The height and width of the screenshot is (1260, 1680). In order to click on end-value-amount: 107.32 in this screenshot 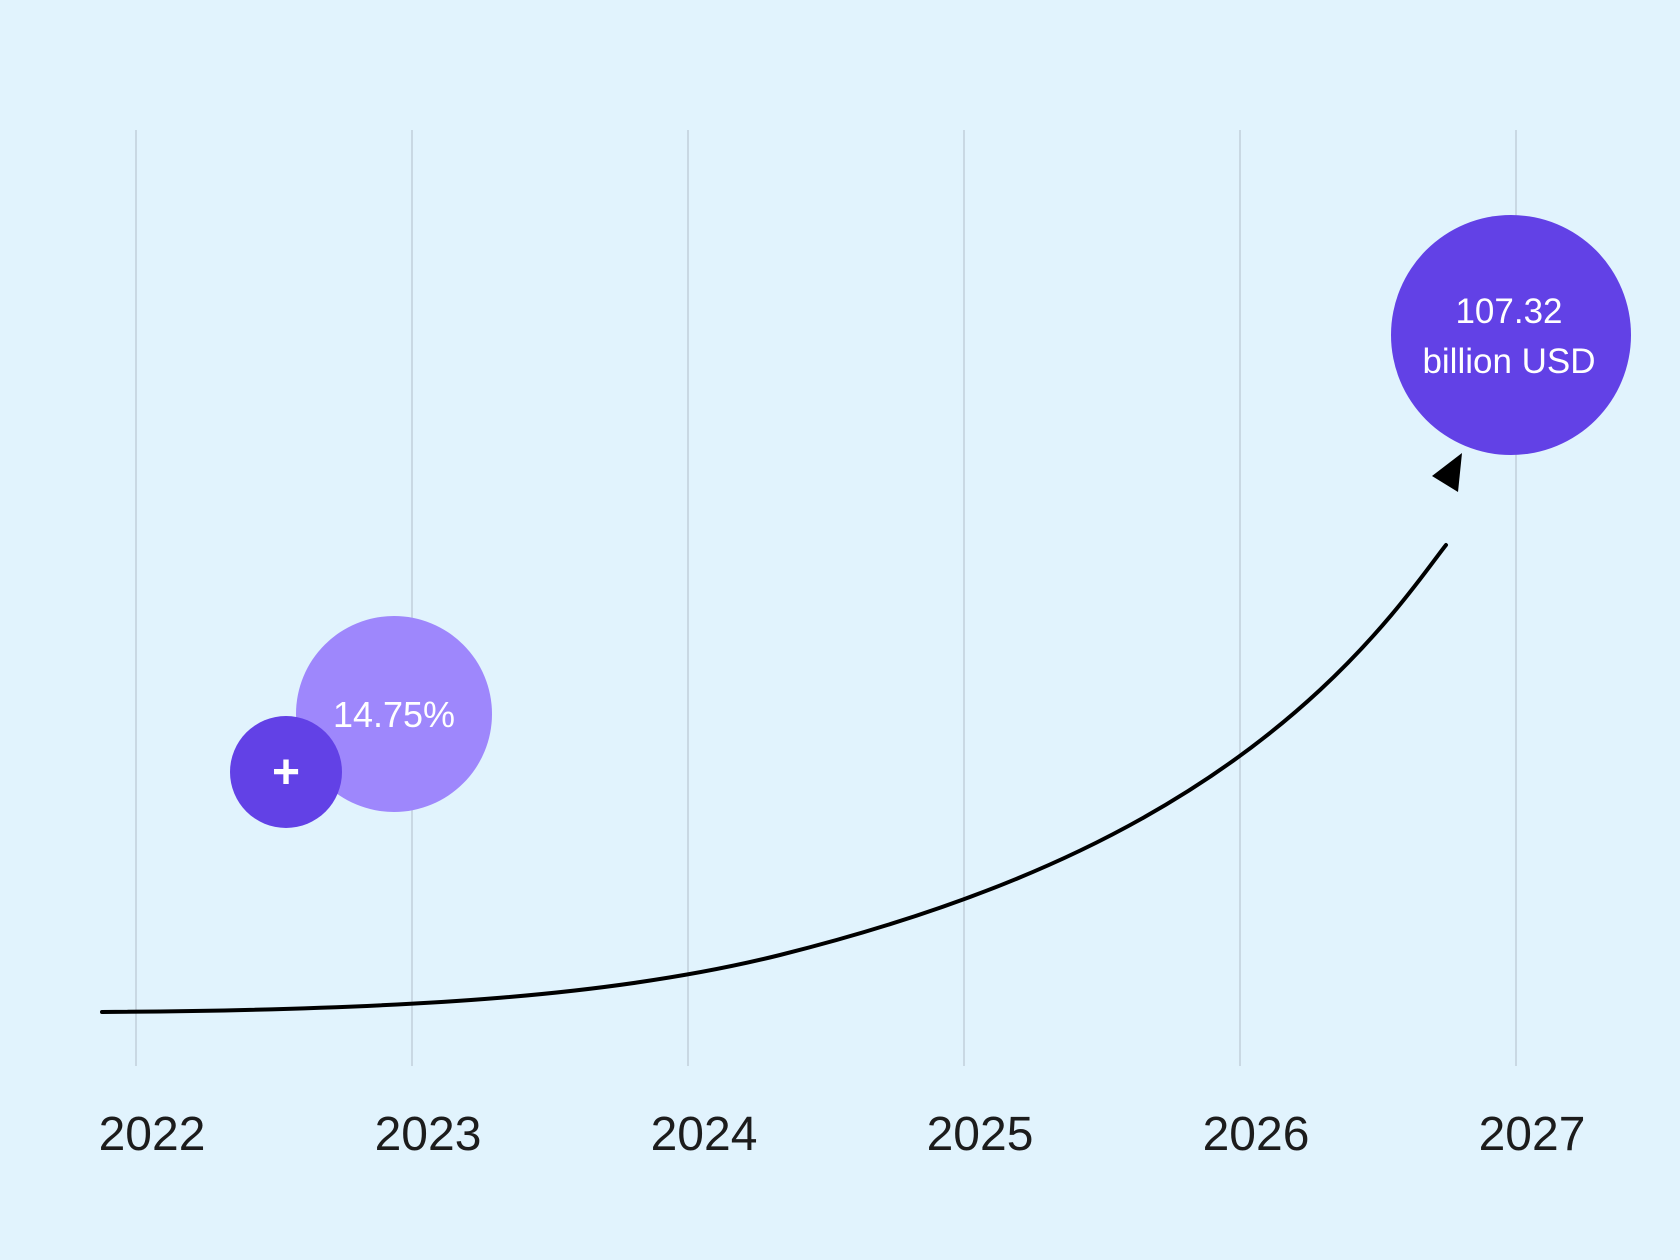, I will do `click(1508, 311)`.